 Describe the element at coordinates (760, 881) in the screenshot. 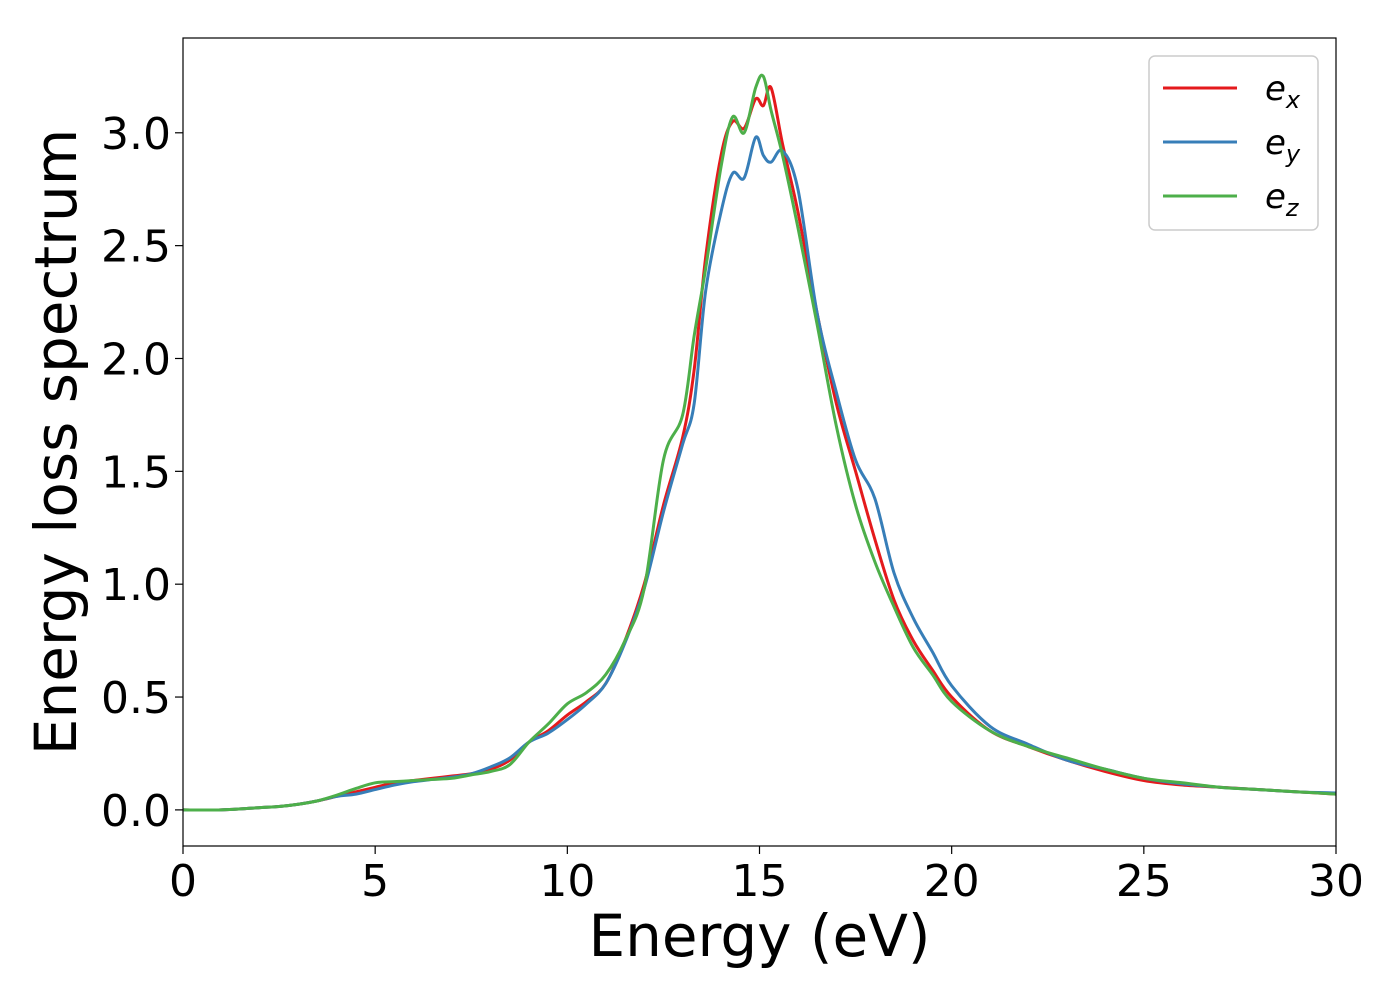

I see `x-tick-label: 15` at that location.